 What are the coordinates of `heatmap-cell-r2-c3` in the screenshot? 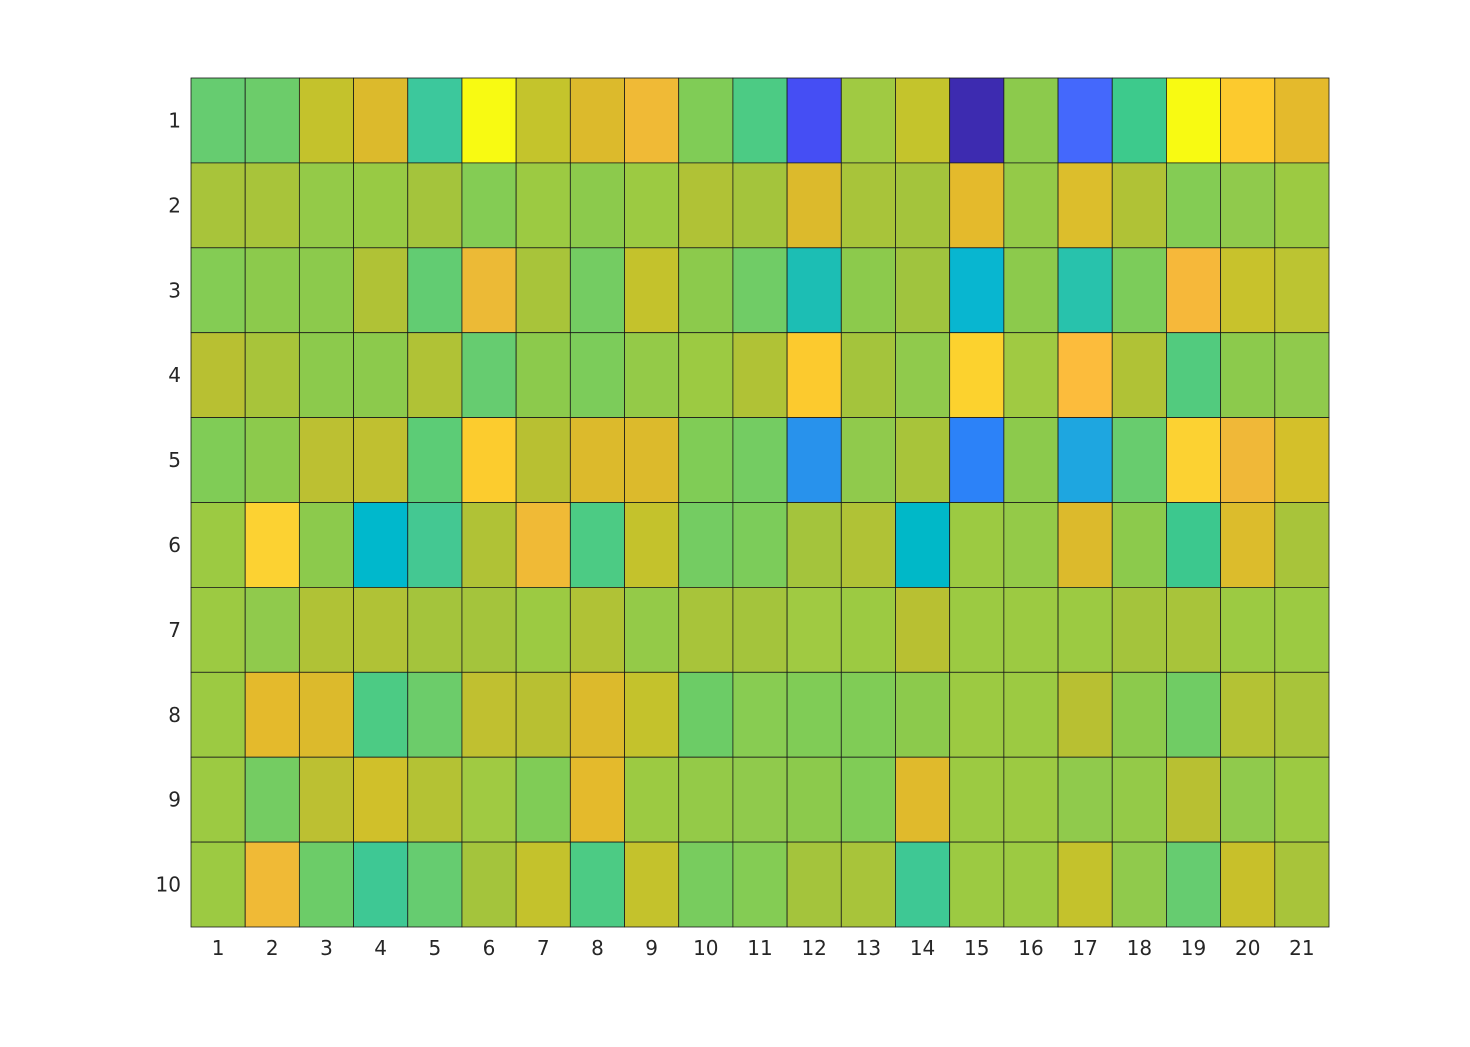 It's located at (326, 205).